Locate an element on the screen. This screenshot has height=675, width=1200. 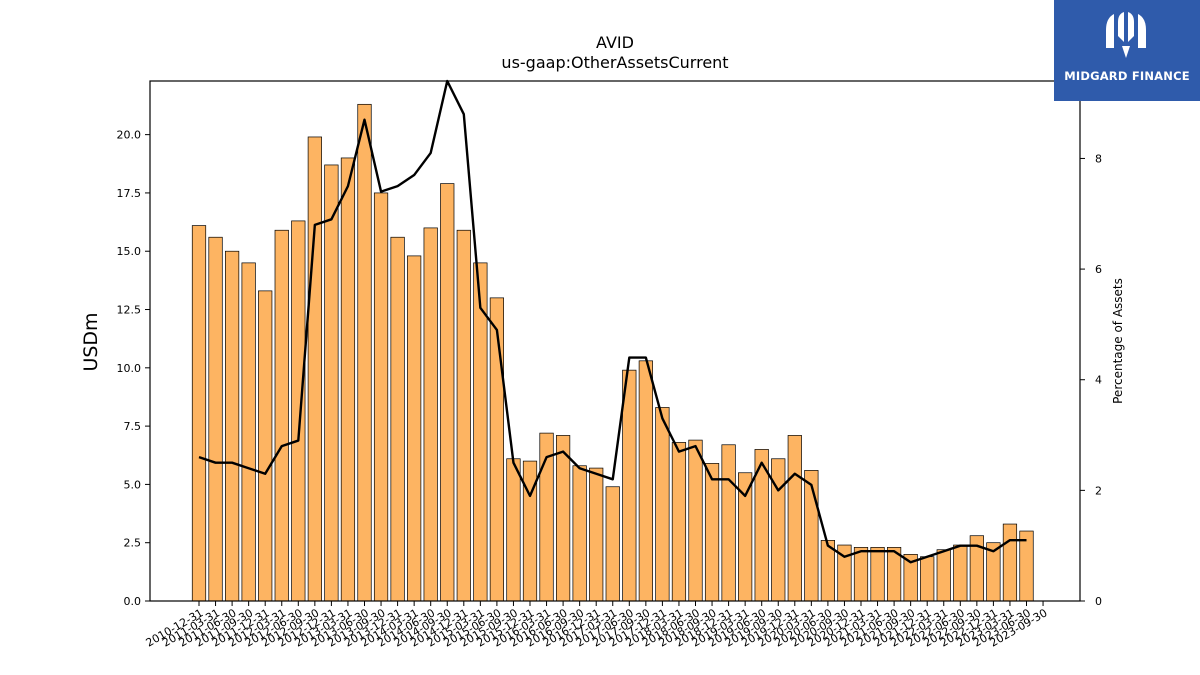
y-tick-label: 15.0 is located at coordinates (129, 251).